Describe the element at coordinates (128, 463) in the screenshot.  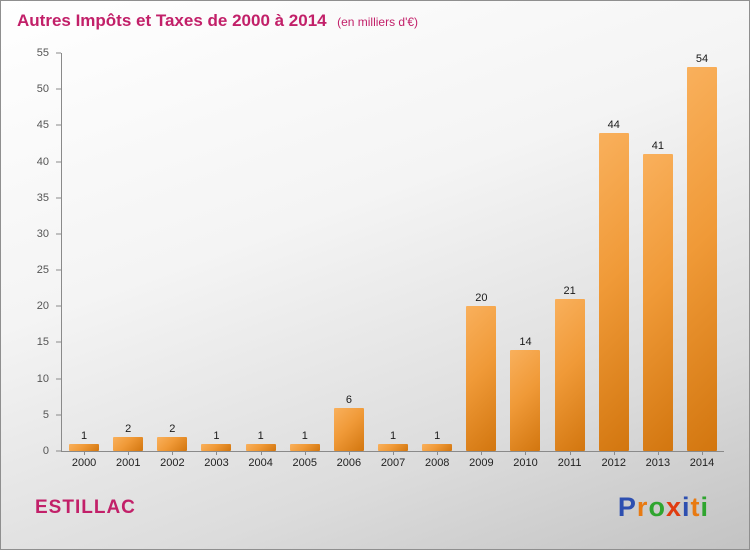
I see `x-axis-label: 2001` at that location.